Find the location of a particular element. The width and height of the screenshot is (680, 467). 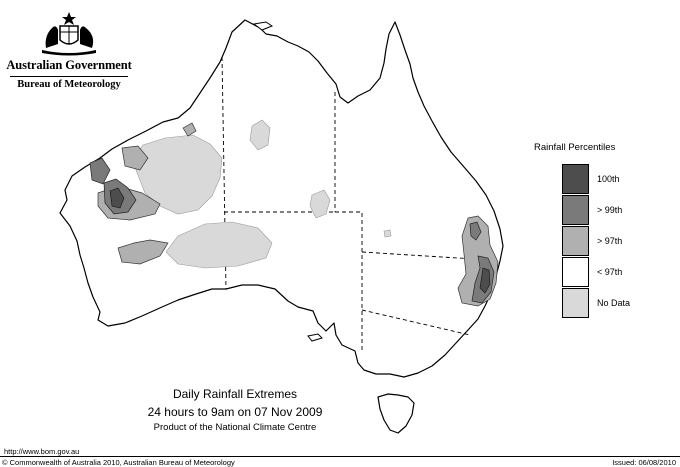

no-data-region-pilbara is located at coordinates (177, 174).